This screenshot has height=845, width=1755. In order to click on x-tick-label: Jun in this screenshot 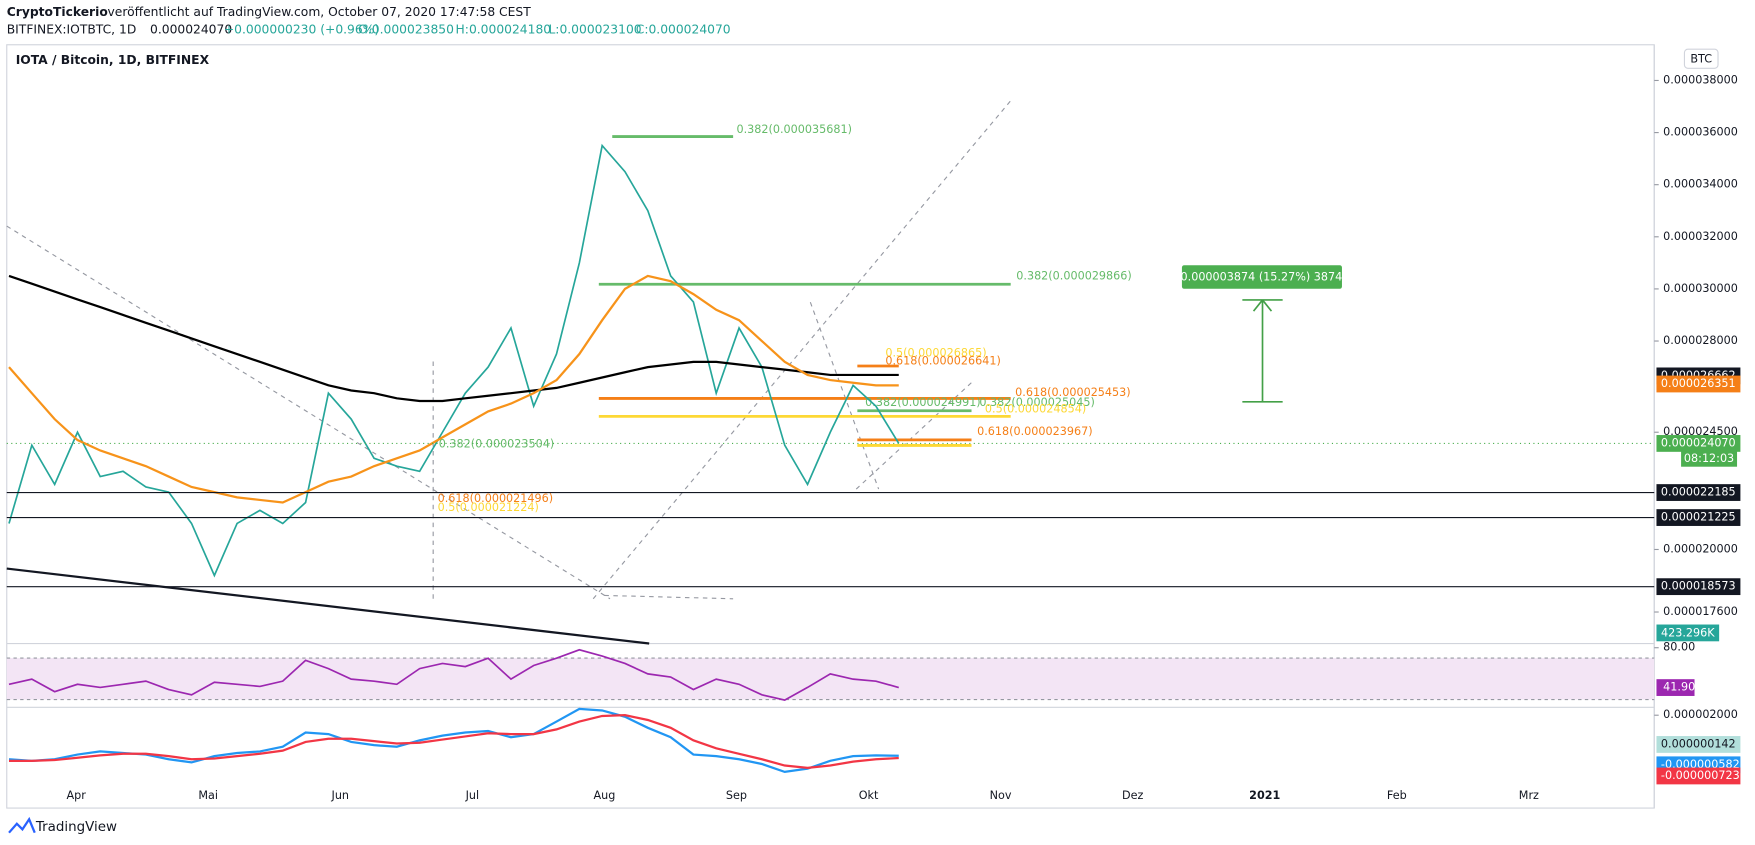, I will do `click(340, 795)`.